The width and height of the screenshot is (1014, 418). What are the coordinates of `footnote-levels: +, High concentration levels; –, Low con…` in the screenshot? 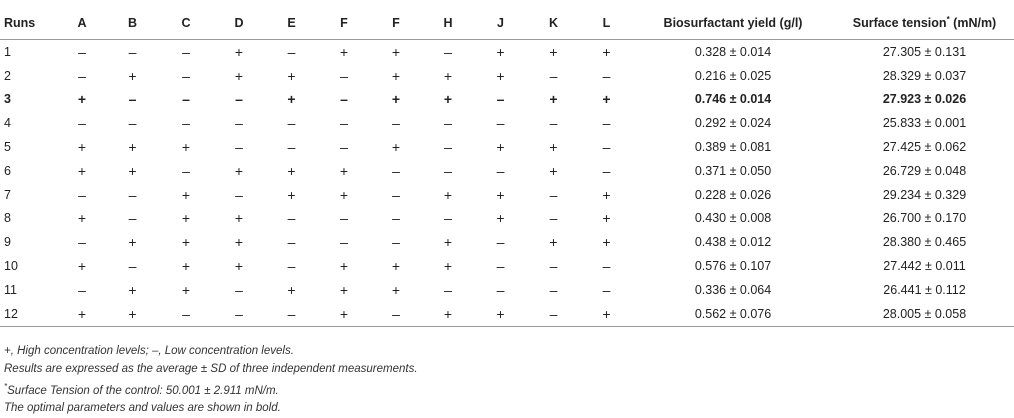 It's located at (149, 351).